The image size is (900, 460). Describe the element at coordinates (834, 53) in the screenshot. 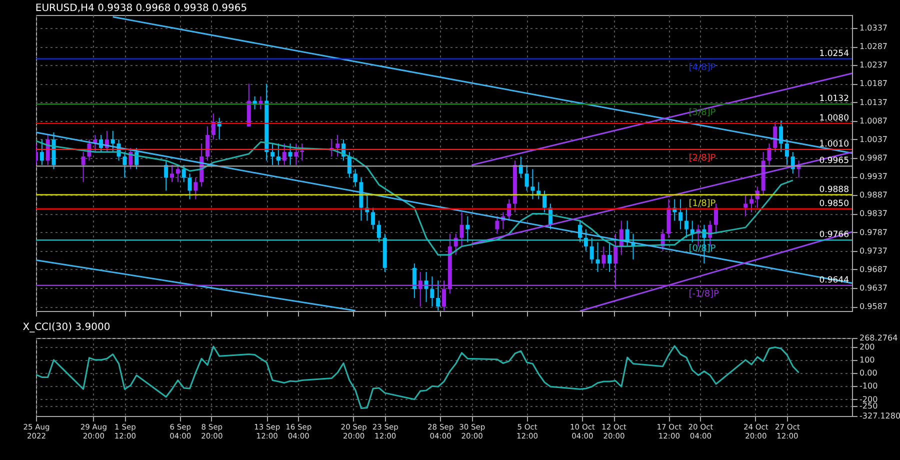

I see `annotation: 1.0254` at that location.